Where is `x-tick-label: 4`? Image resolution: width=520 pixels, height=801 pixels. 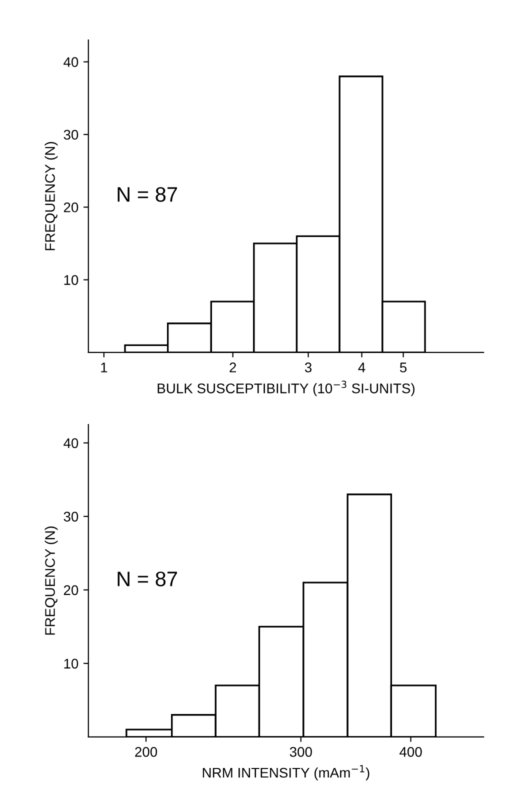 x-tick-label: 4 is located at coordinates (362, 367).